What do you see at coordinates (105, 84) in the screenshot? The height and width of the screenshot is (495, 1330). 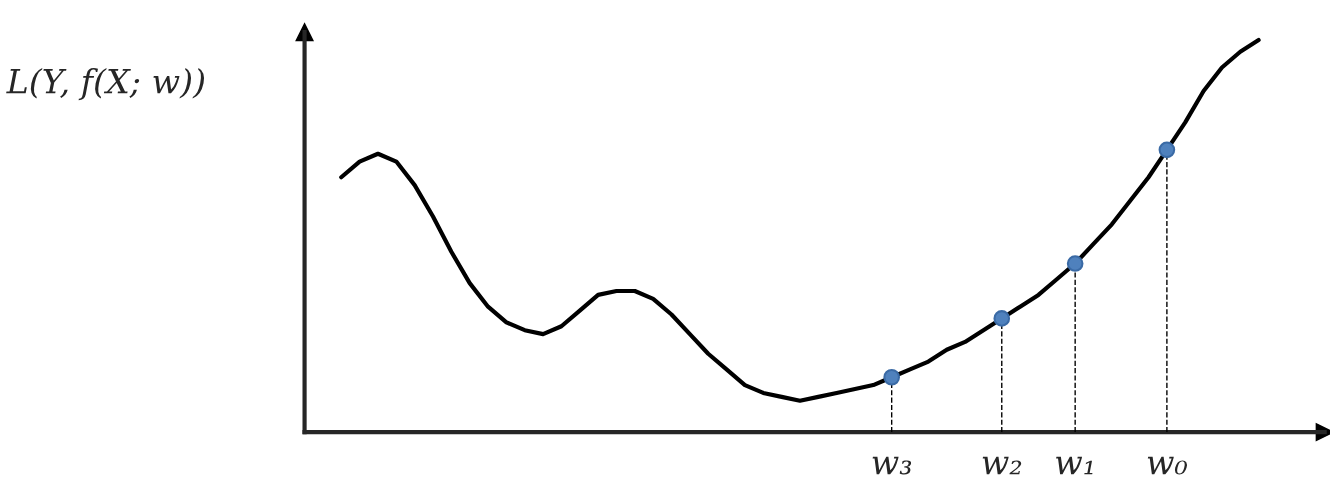 I see `y-axis-title: L(Y, f(X; w))` at bounding box center [105, 84].